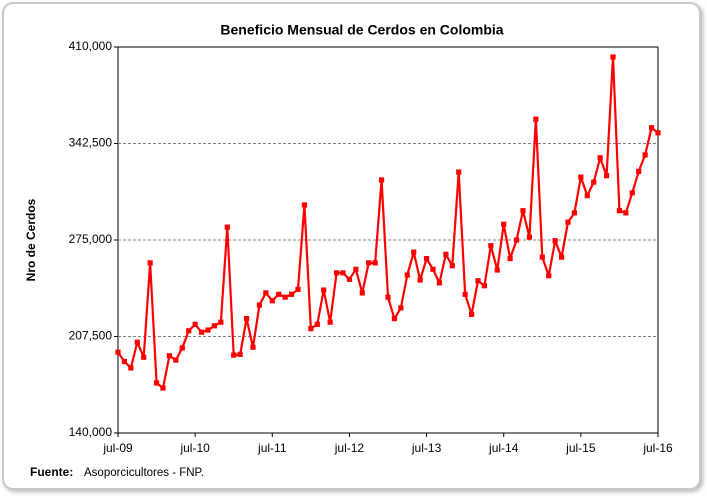  Describe the element at coordinates (580, 448) in the screenshot. I see `x-tick-label: jul-15` at that location.